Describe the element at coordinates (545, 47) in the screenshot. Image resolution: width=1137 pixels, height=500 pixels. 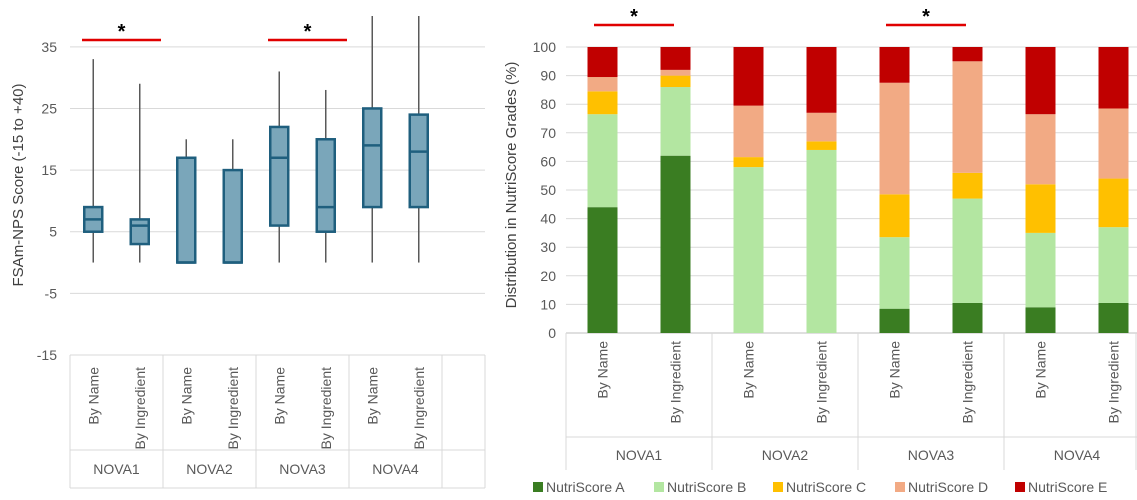
I see `y-tick-label: 100` at that location.